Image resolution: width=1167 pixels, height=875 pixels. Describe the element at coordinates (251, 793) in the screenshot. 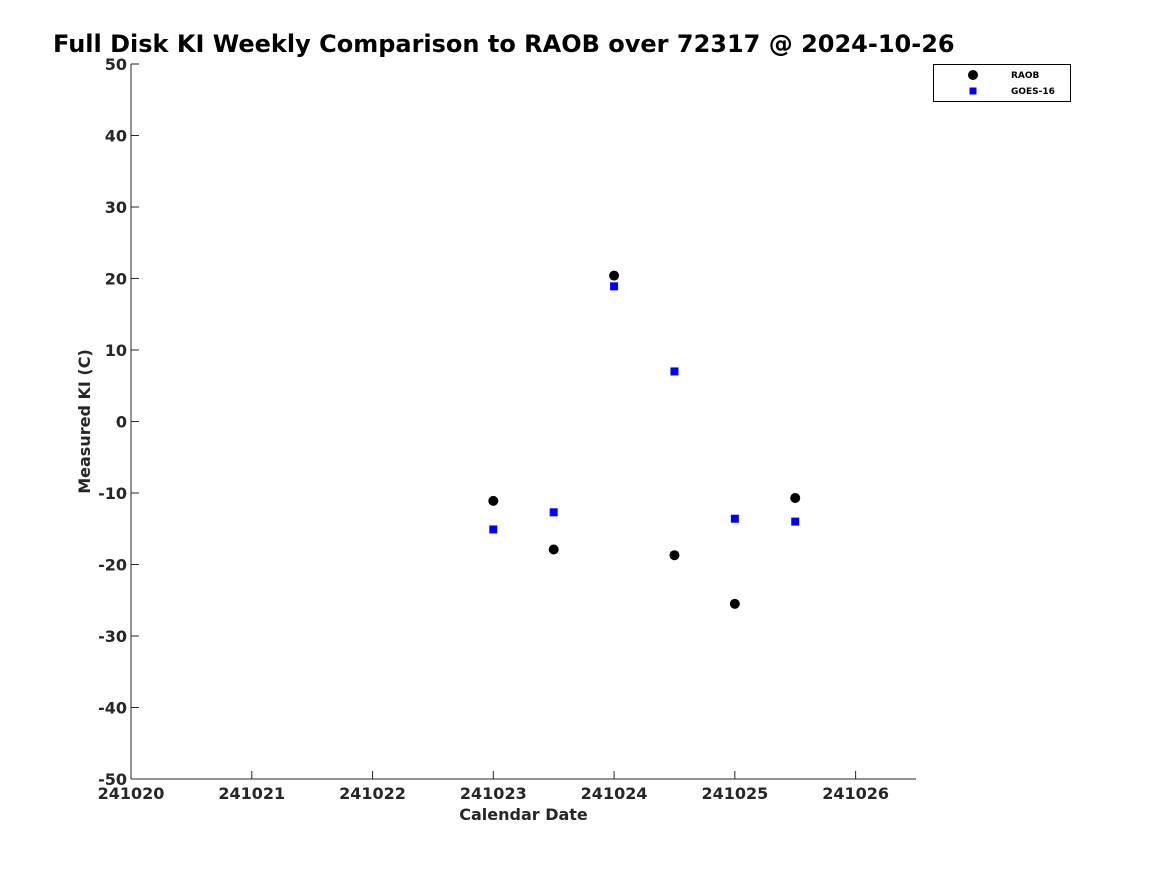

I see `x-tick-label: 241021` at that location.